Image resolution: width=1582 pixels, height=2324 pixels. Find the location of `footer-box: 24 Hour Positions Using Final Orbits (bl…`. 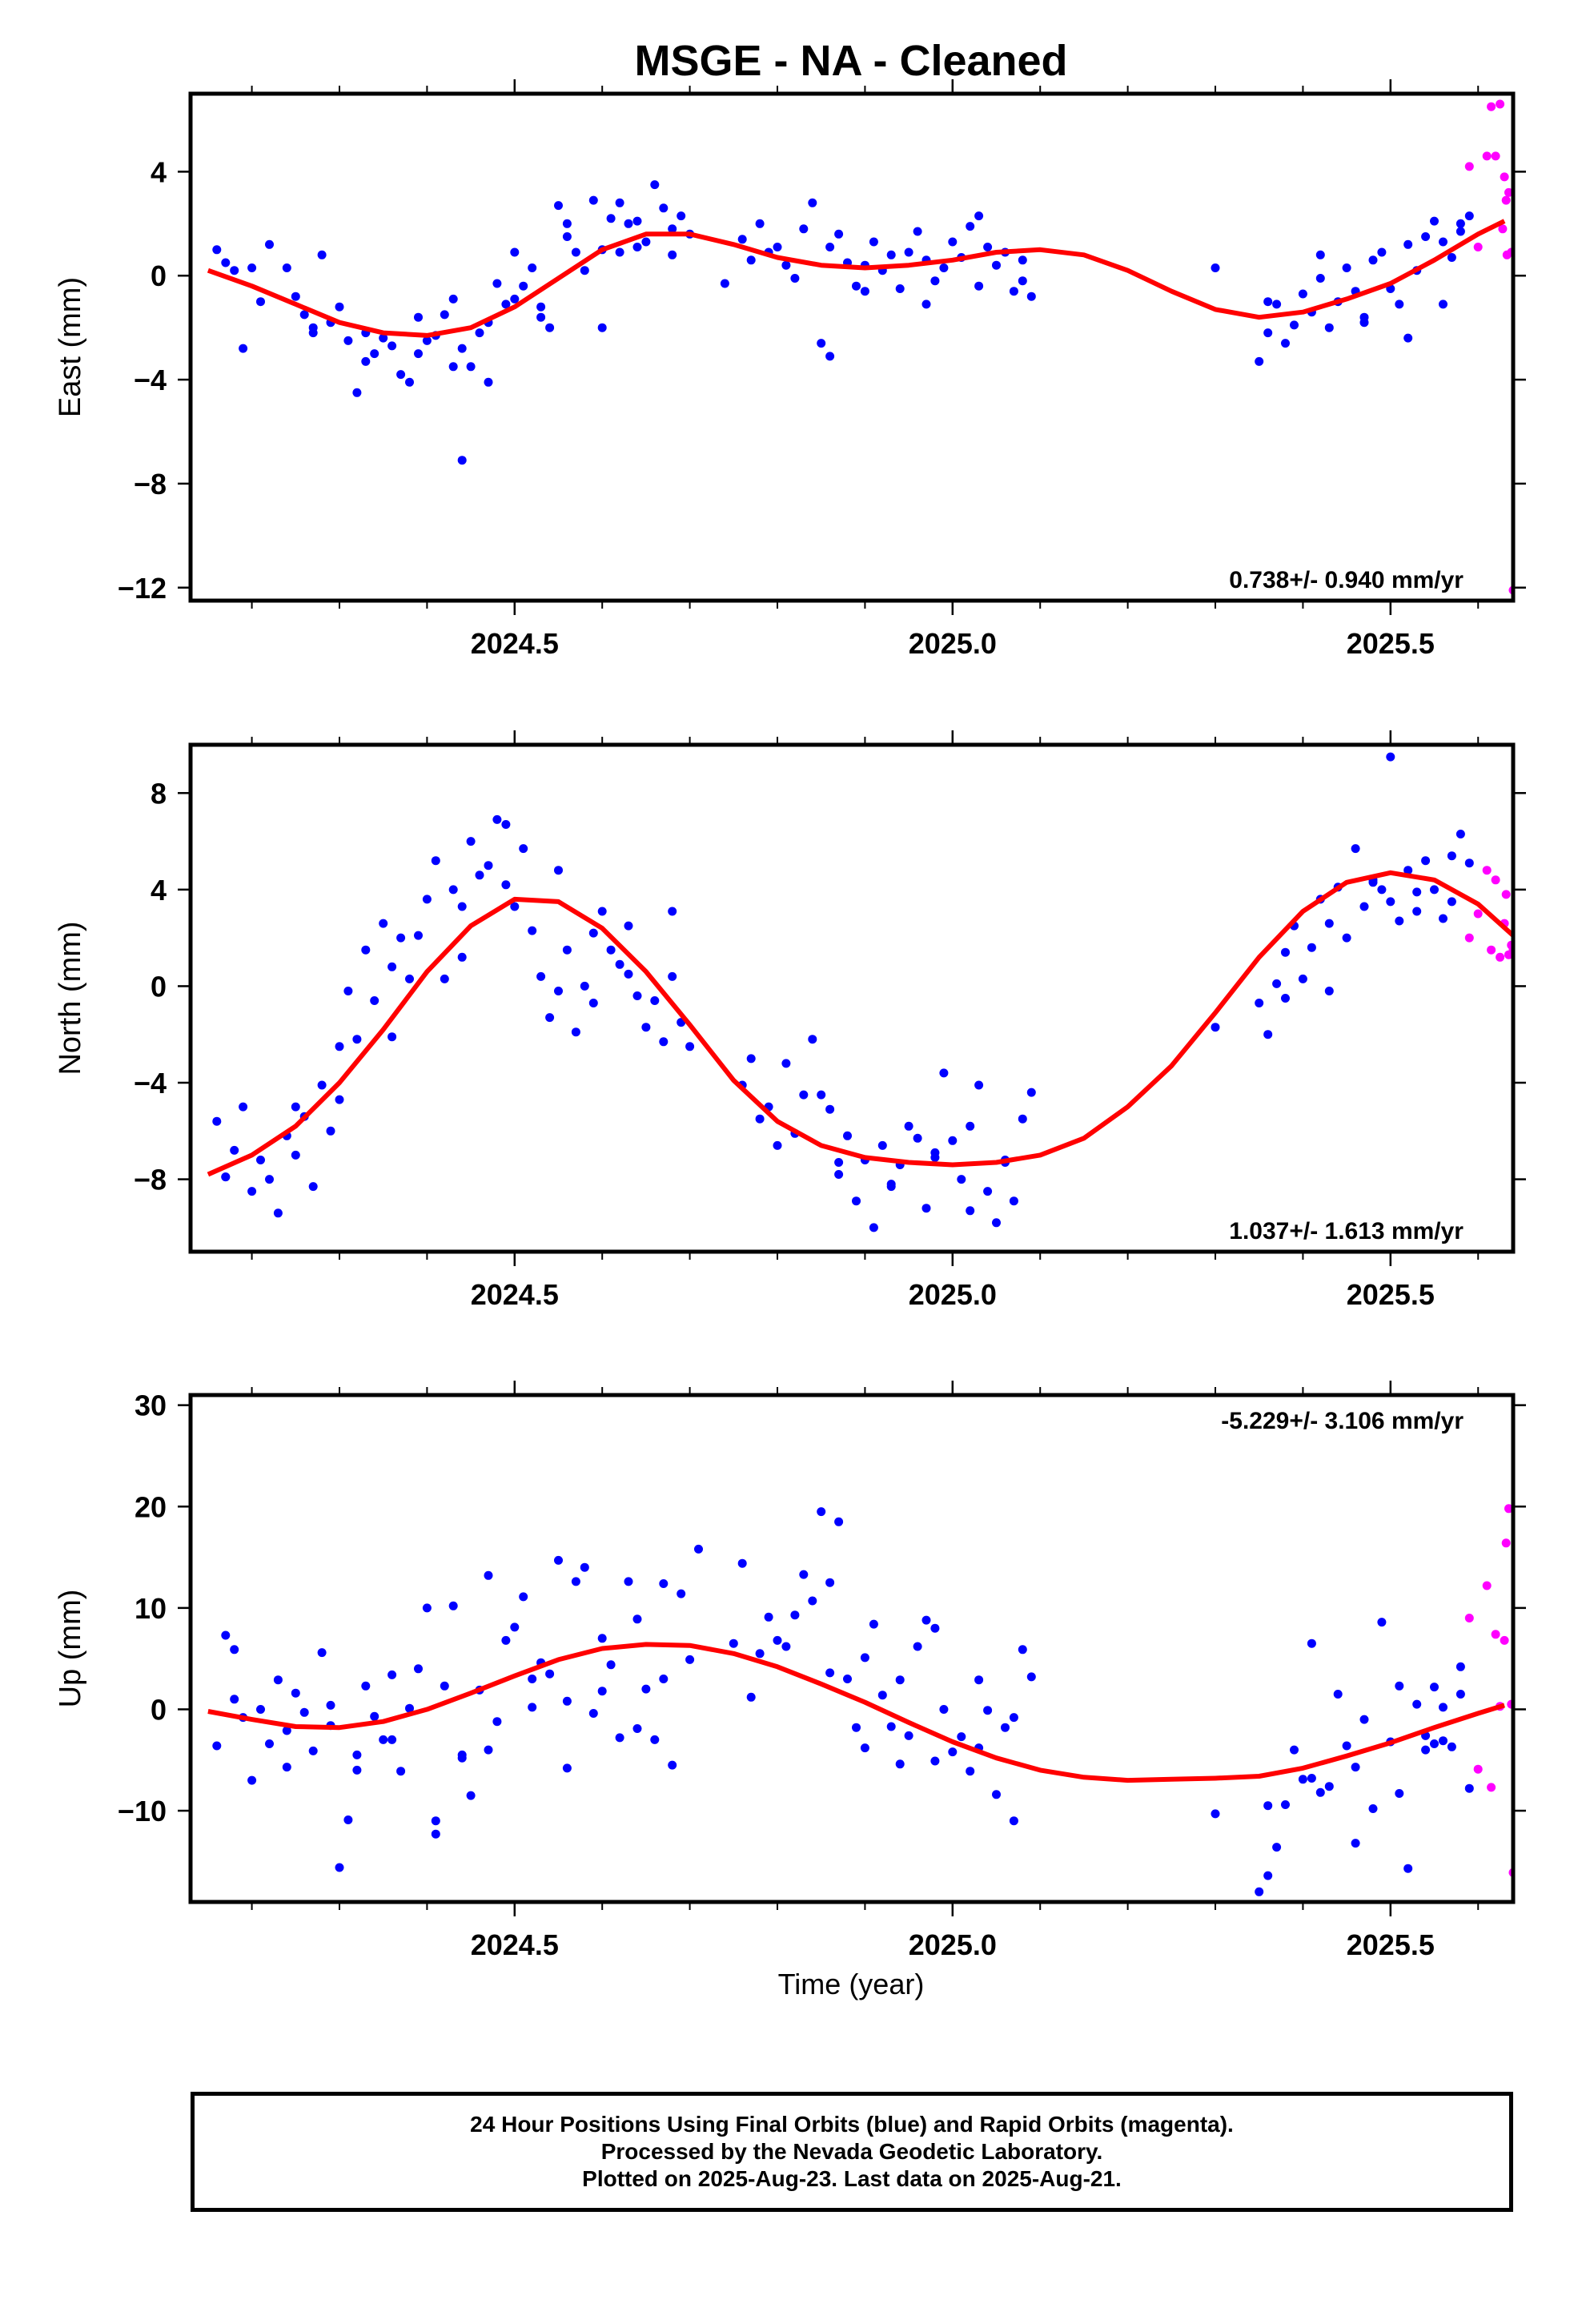

footer-box: 24 Hour Positions Using Final Orbits (bl… is located at coordinates (852, 2152).